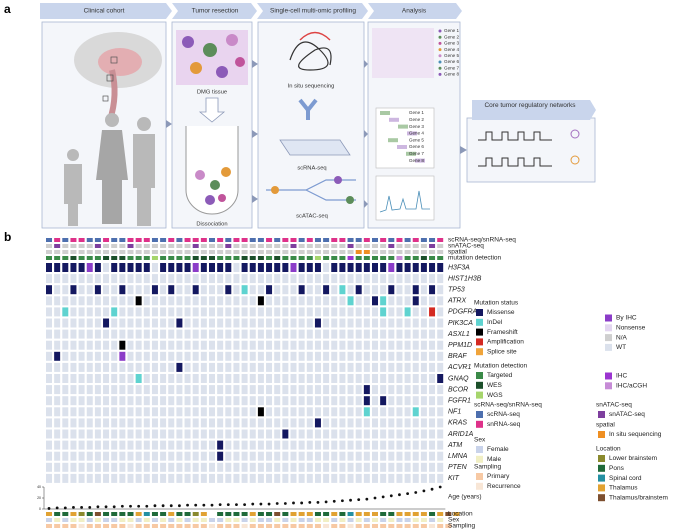 The height and width of the screenshot is (530, 685). I want to click on gene-label: Gene 7, so click(452, 67).